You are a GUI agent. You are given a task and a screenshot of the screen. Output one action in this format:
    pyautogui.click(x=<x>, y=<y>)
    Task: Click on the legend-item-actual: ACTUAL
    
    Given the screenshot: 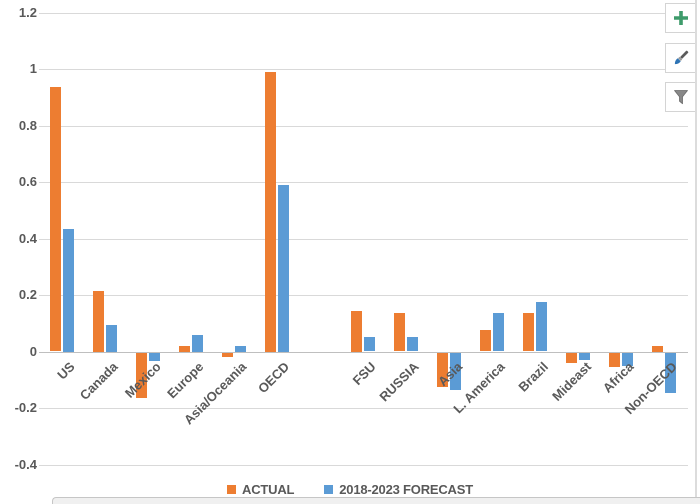 What is the action you would take?
    pyautogui.click(x=260, y=489)
    